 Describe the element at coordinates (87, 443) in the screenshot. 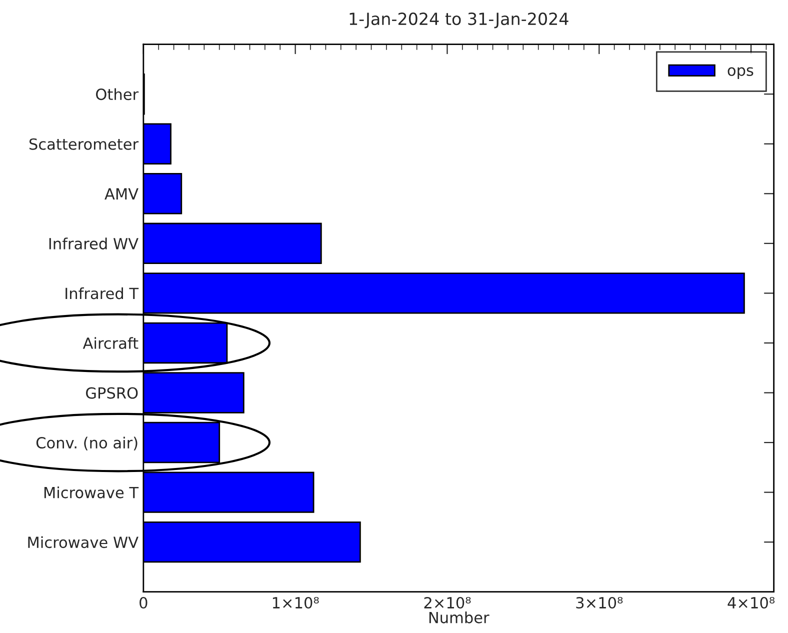

I see `y-tick-label: Conv. (no air)` at that location.